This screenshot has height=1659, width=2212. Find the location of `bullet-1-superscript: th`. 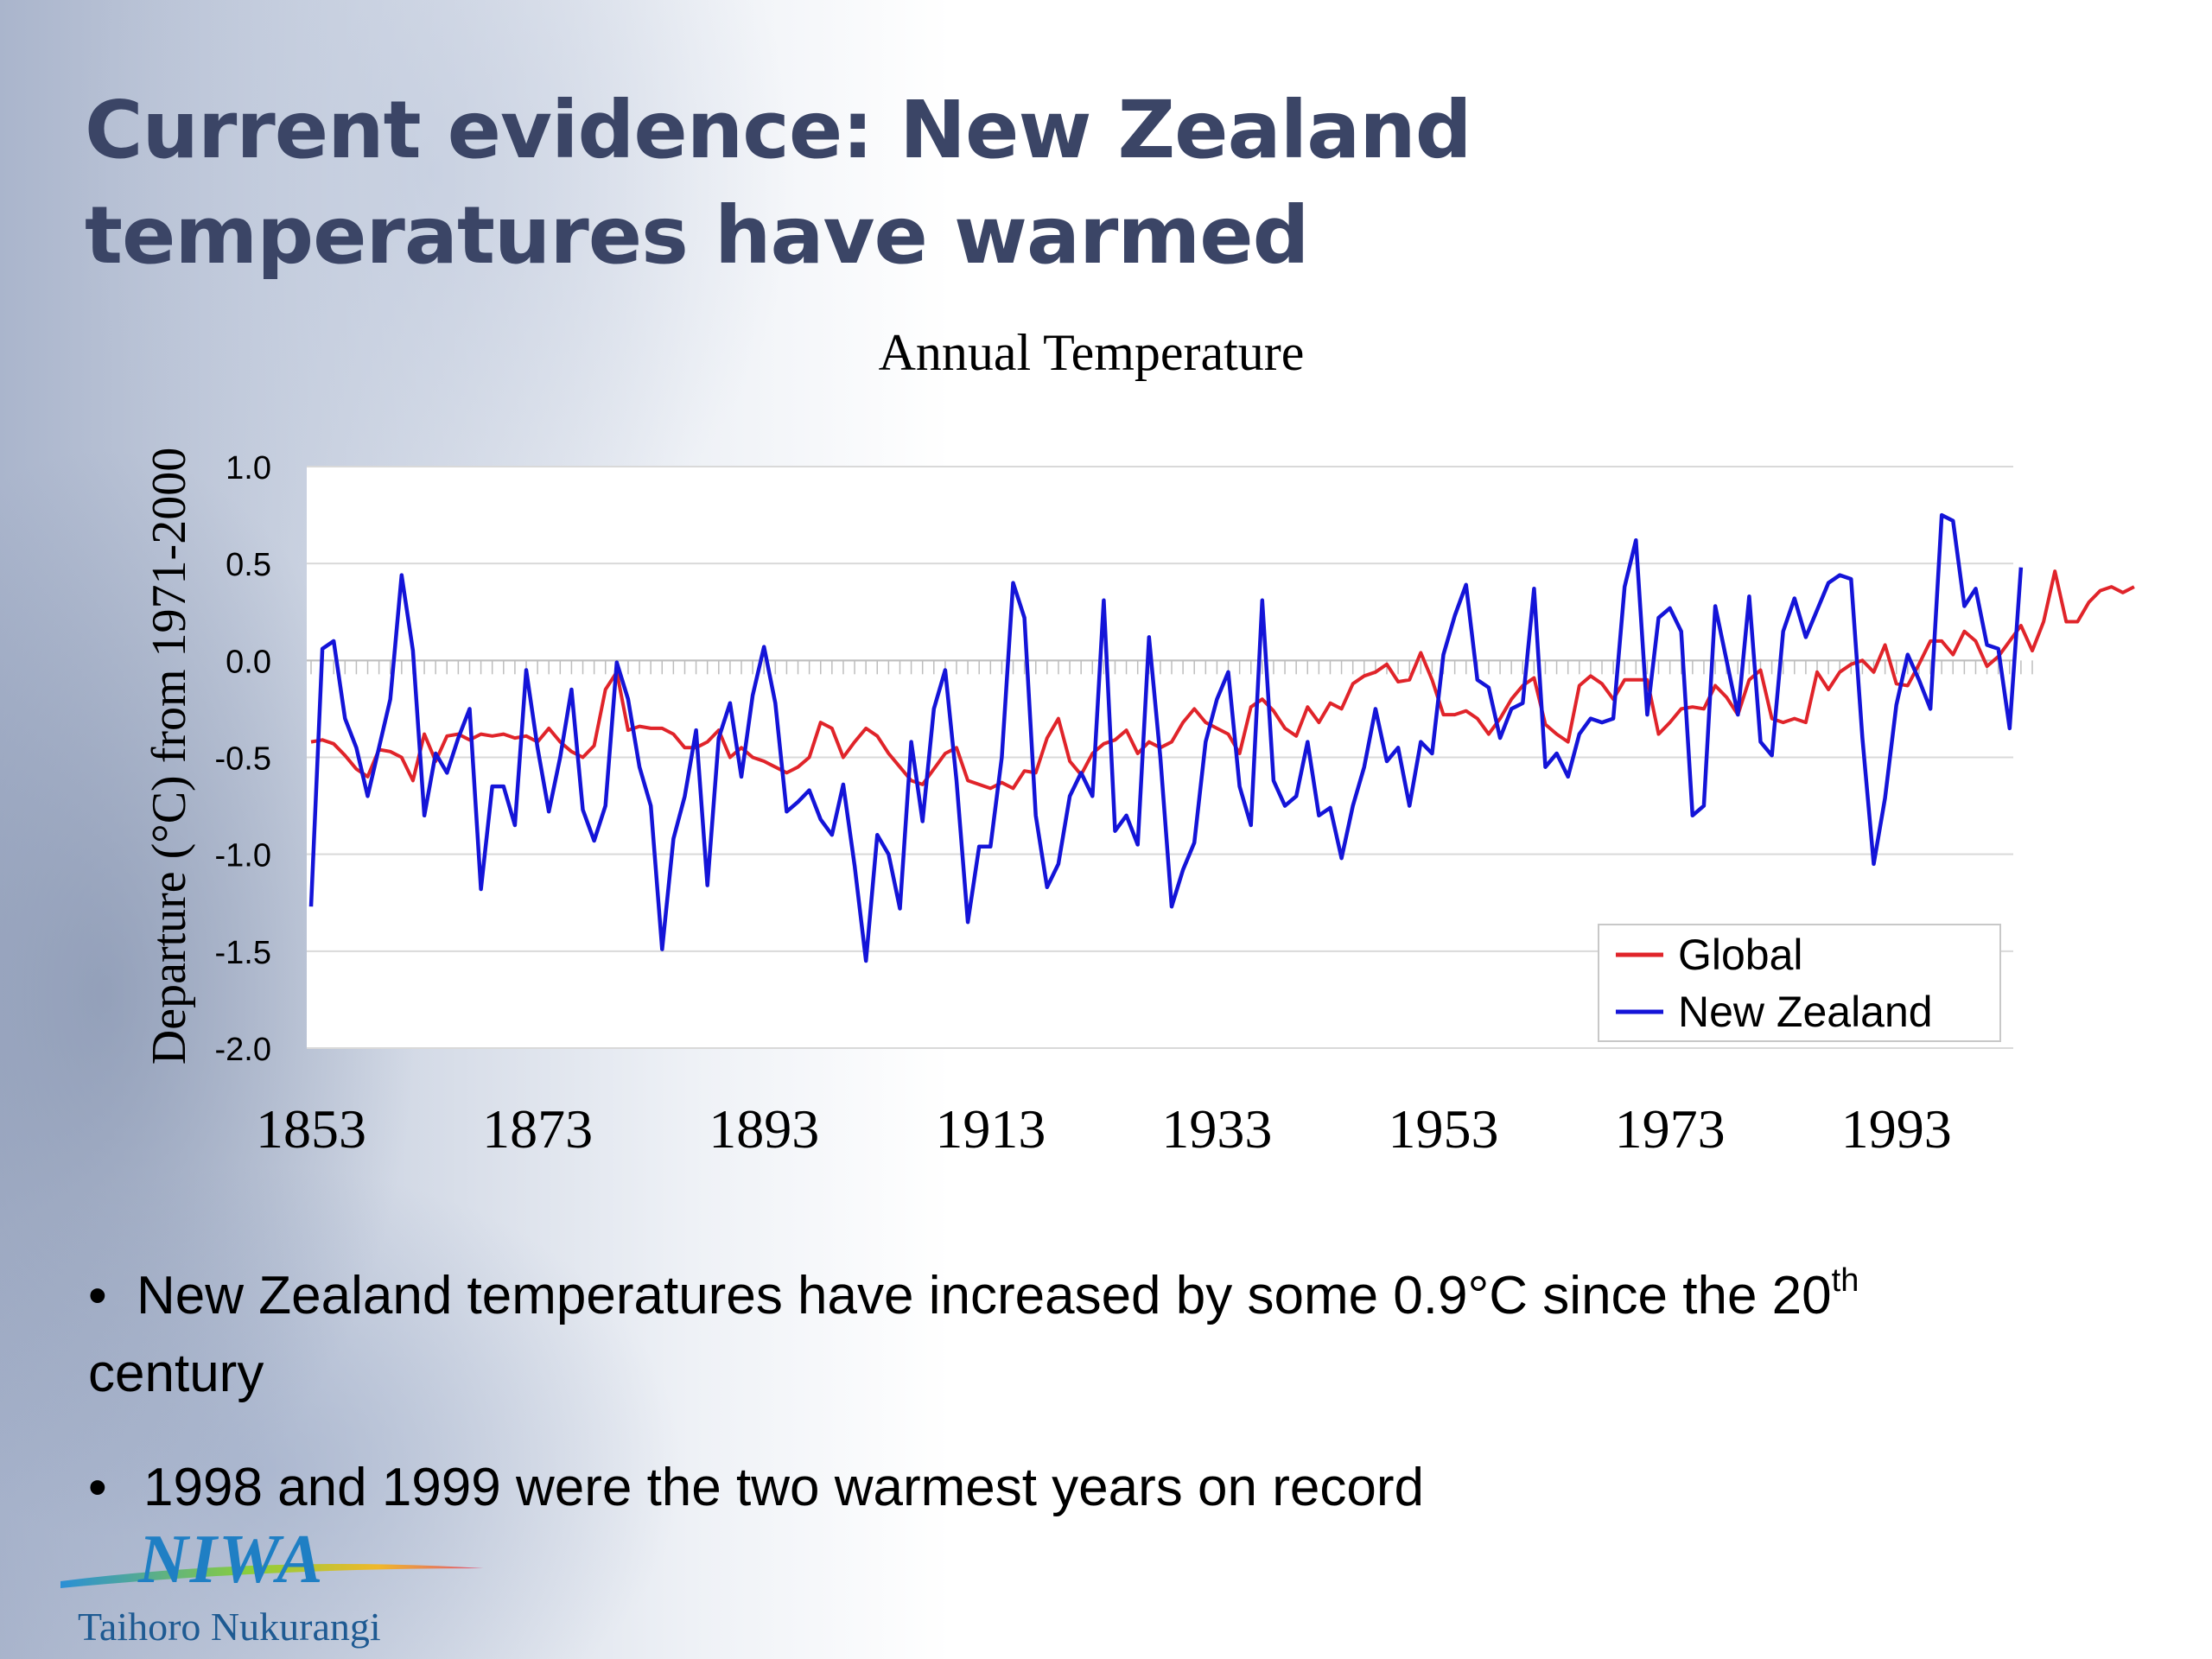

bullet-1-superscript: th is located at coordinates (1845, 1280).